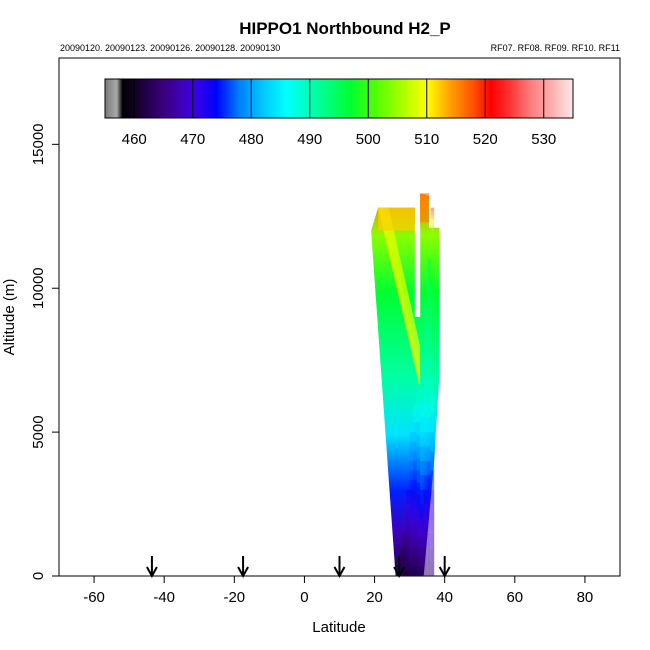 The width and height of the screenshot is (650, 650). Describe the element at coordinates (368, 139) in the screenshot. I see `colorbar-tick-label: 500` at that location.